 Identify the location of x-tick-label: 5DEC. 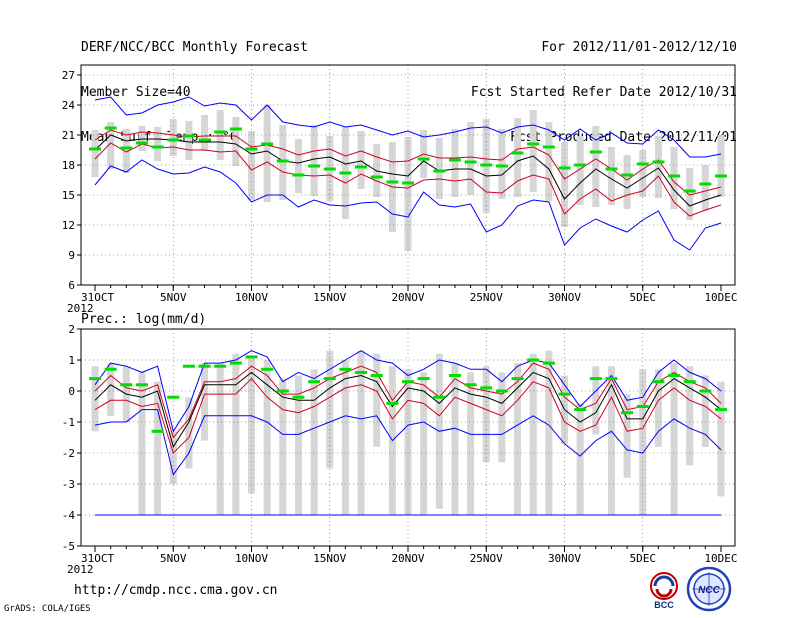
(643, 558).